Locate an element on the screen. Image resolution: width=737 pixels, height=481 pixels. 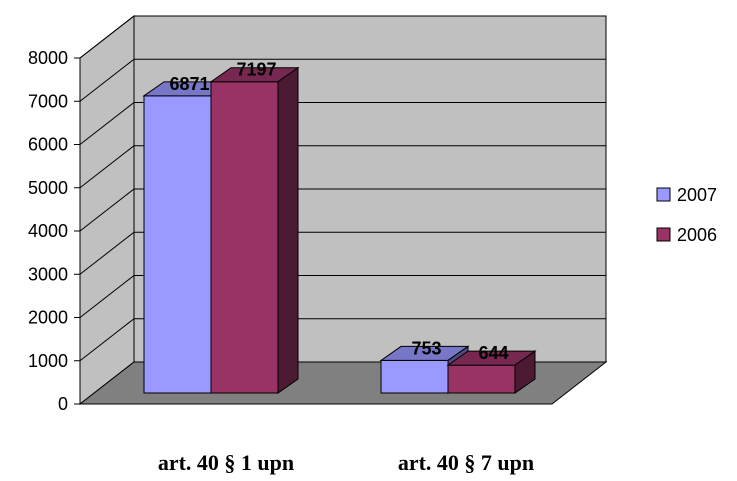
y-tick-label: 7000 is located at coordinates (48, 101).